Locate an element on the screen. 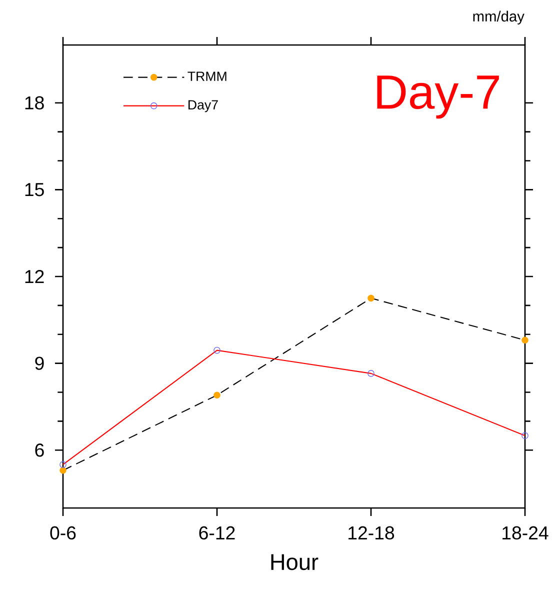 This screenshot has width=553, height=593. y-tick-label: 9 is located at coordinates (39, 363).